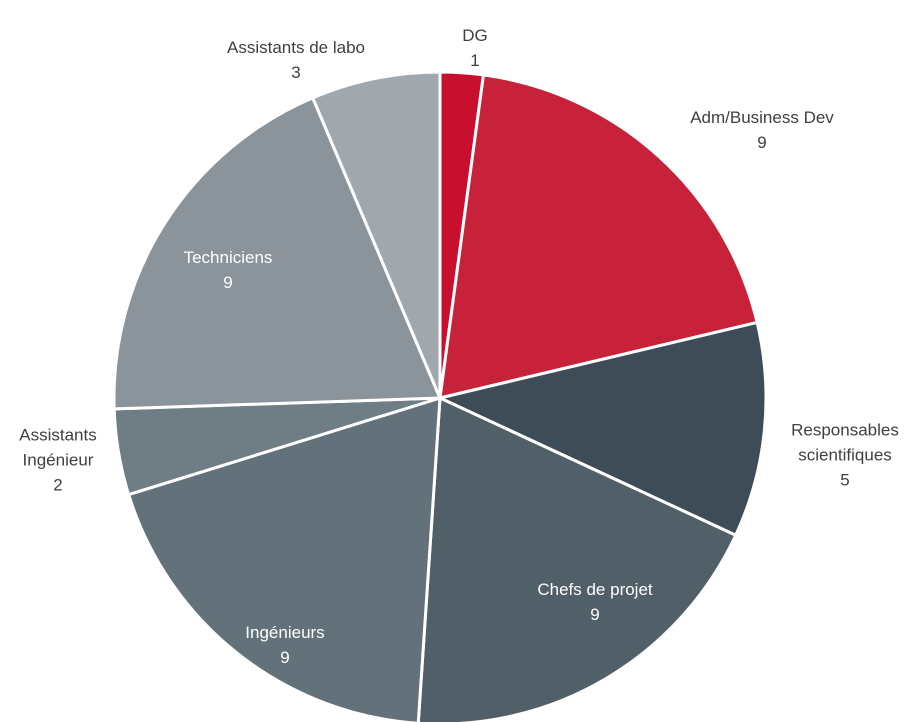 The image size is (911, 722). I want to click on slice-label: Ingénieurs 9, so click(285, 645).